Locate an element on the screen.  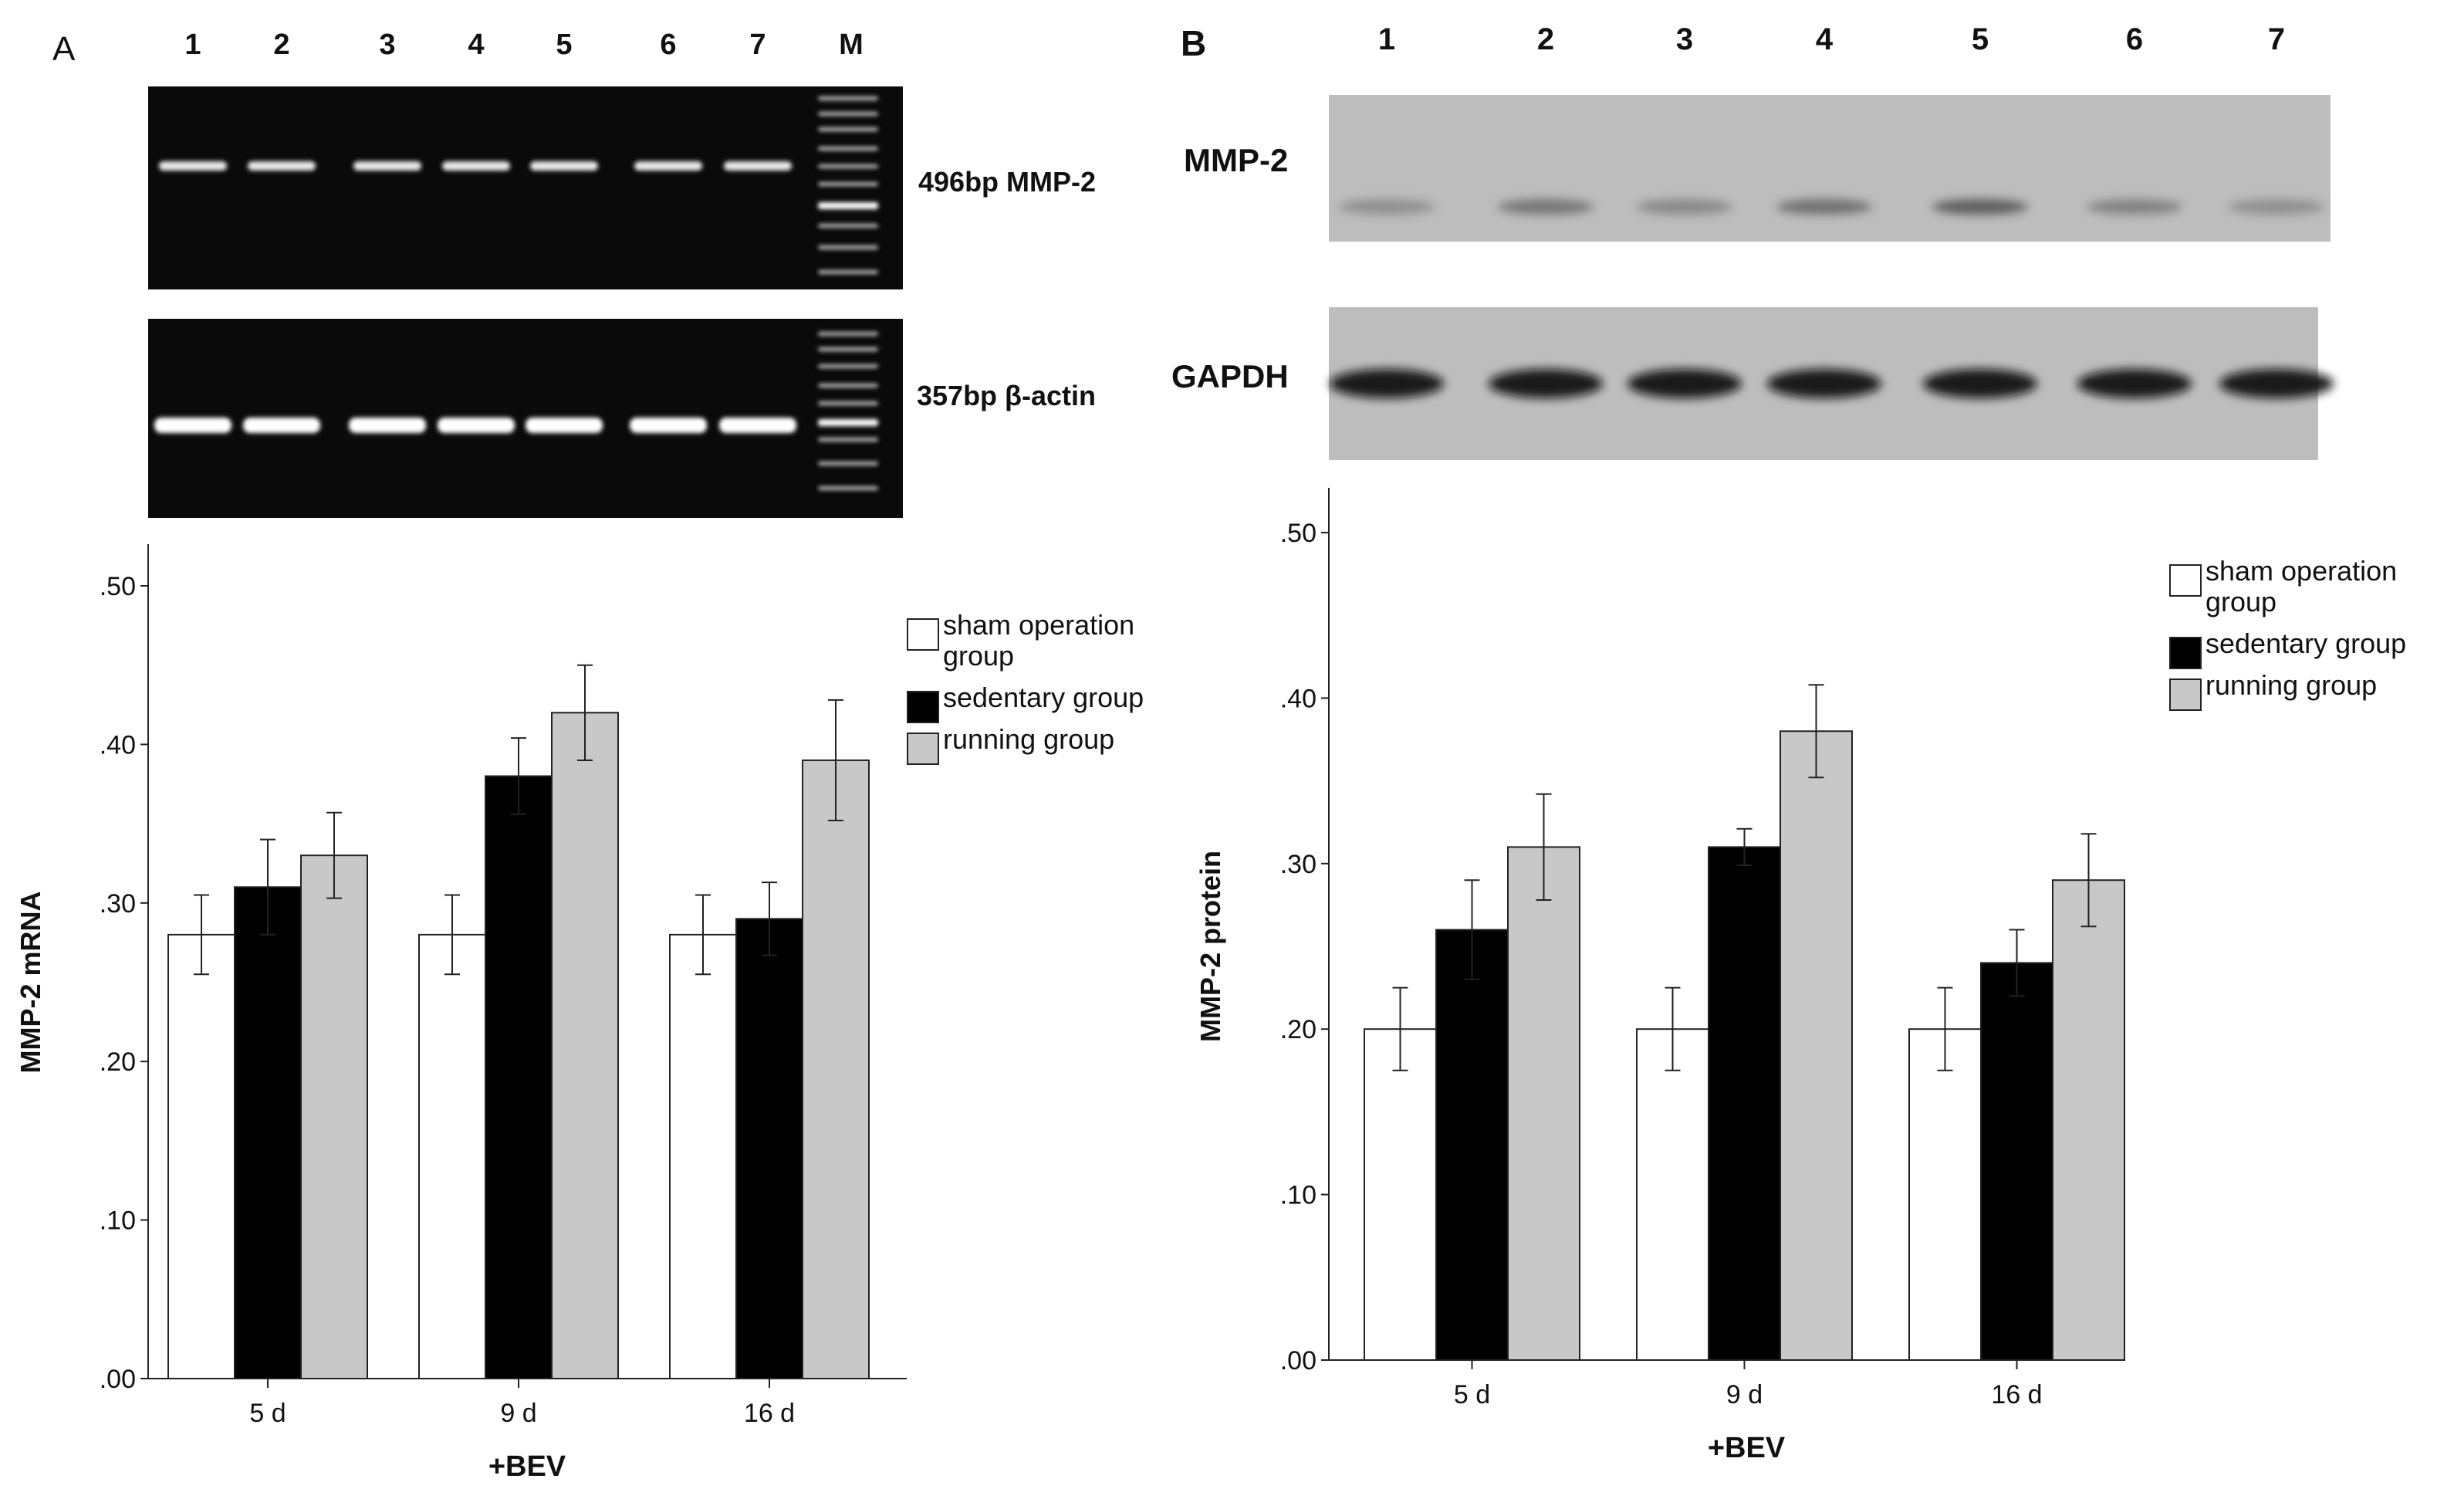
lane-label: M is located at coordinates (851, 45).